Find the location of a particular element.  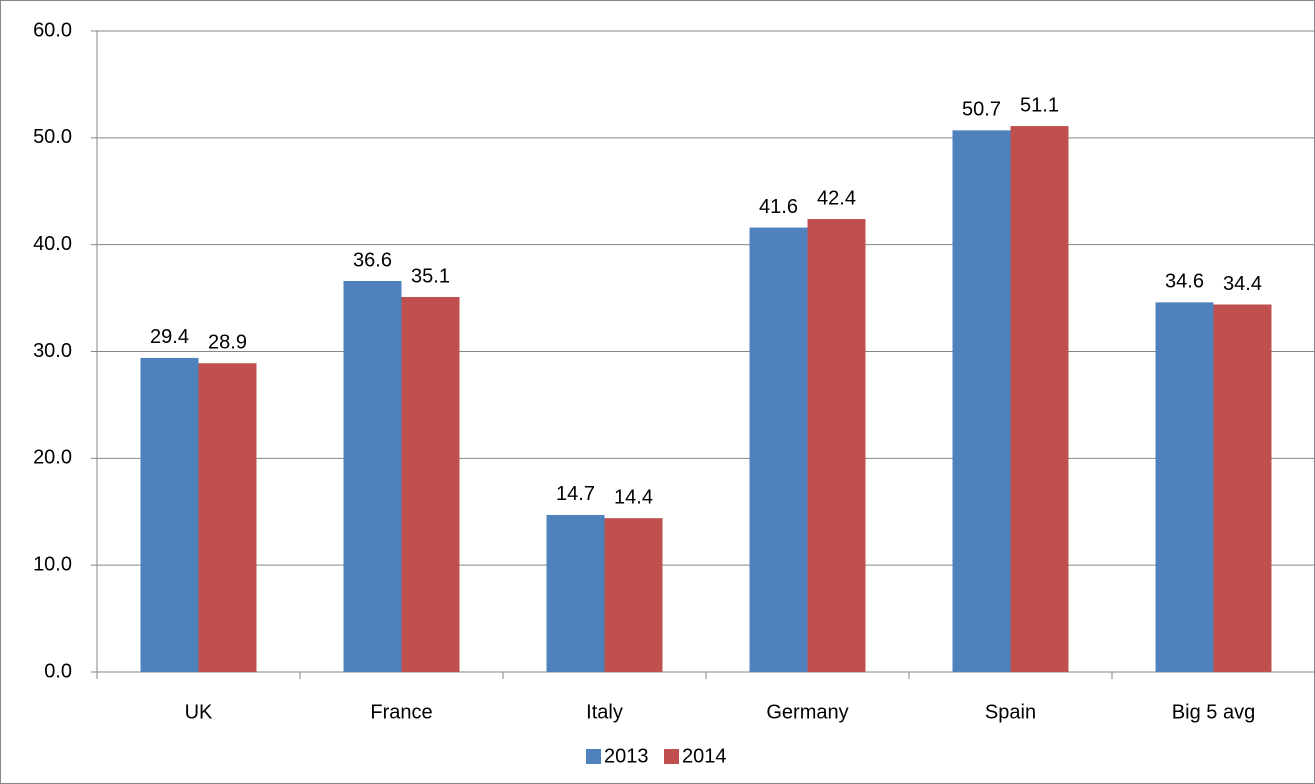

data-label: 50.7 is located at coordinates (981, 110).